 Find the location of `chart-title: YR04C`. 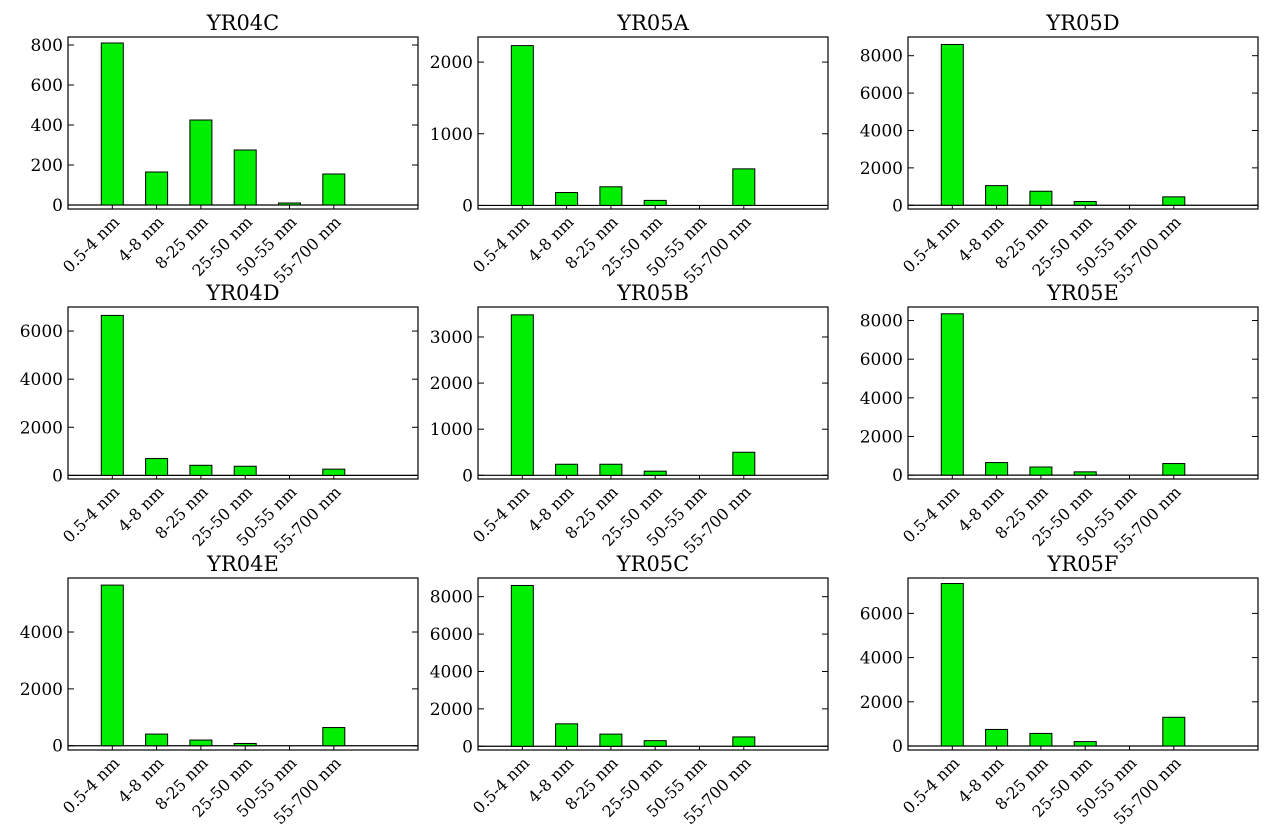

chart-title: YR04C is located at coordinates (242, 23).